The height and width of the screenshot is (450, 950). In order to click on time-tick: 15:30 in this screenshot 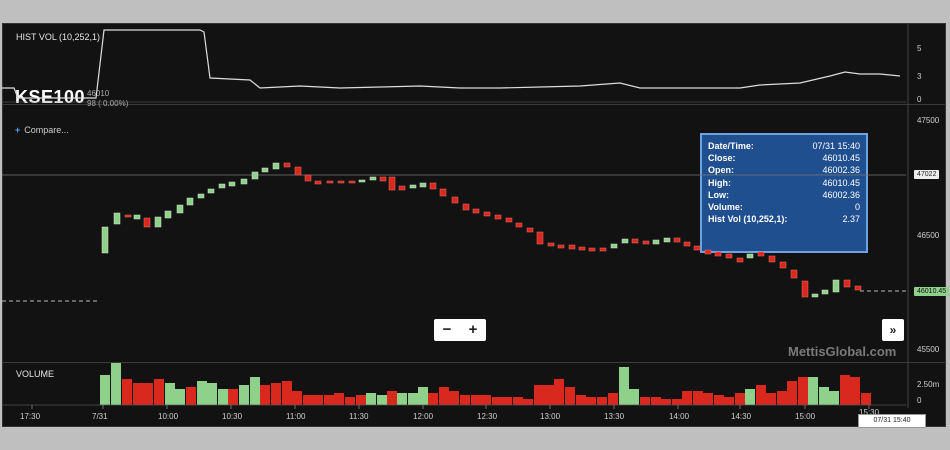, I will do `click(869, 412)`.